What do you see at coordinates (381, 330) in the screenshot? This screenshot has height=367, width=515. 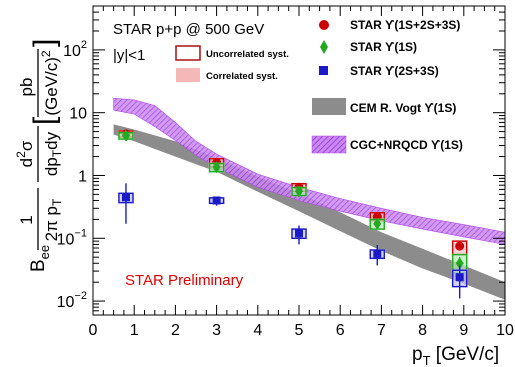 I see `x-tick-label: 7` at bounding box center [381, 330].